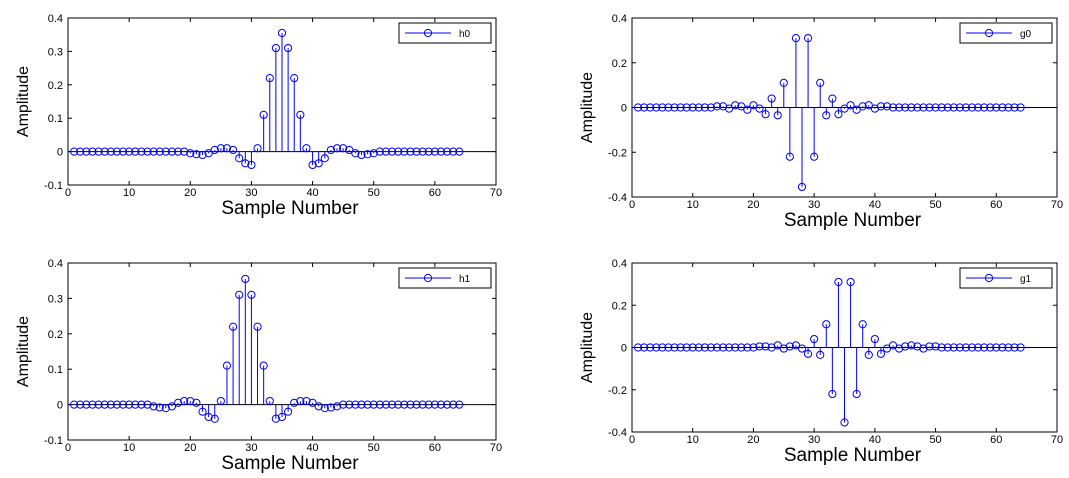 The image size is (1069, 478). I want to click on y-axis-label: Amplitude, so click(23, 101).